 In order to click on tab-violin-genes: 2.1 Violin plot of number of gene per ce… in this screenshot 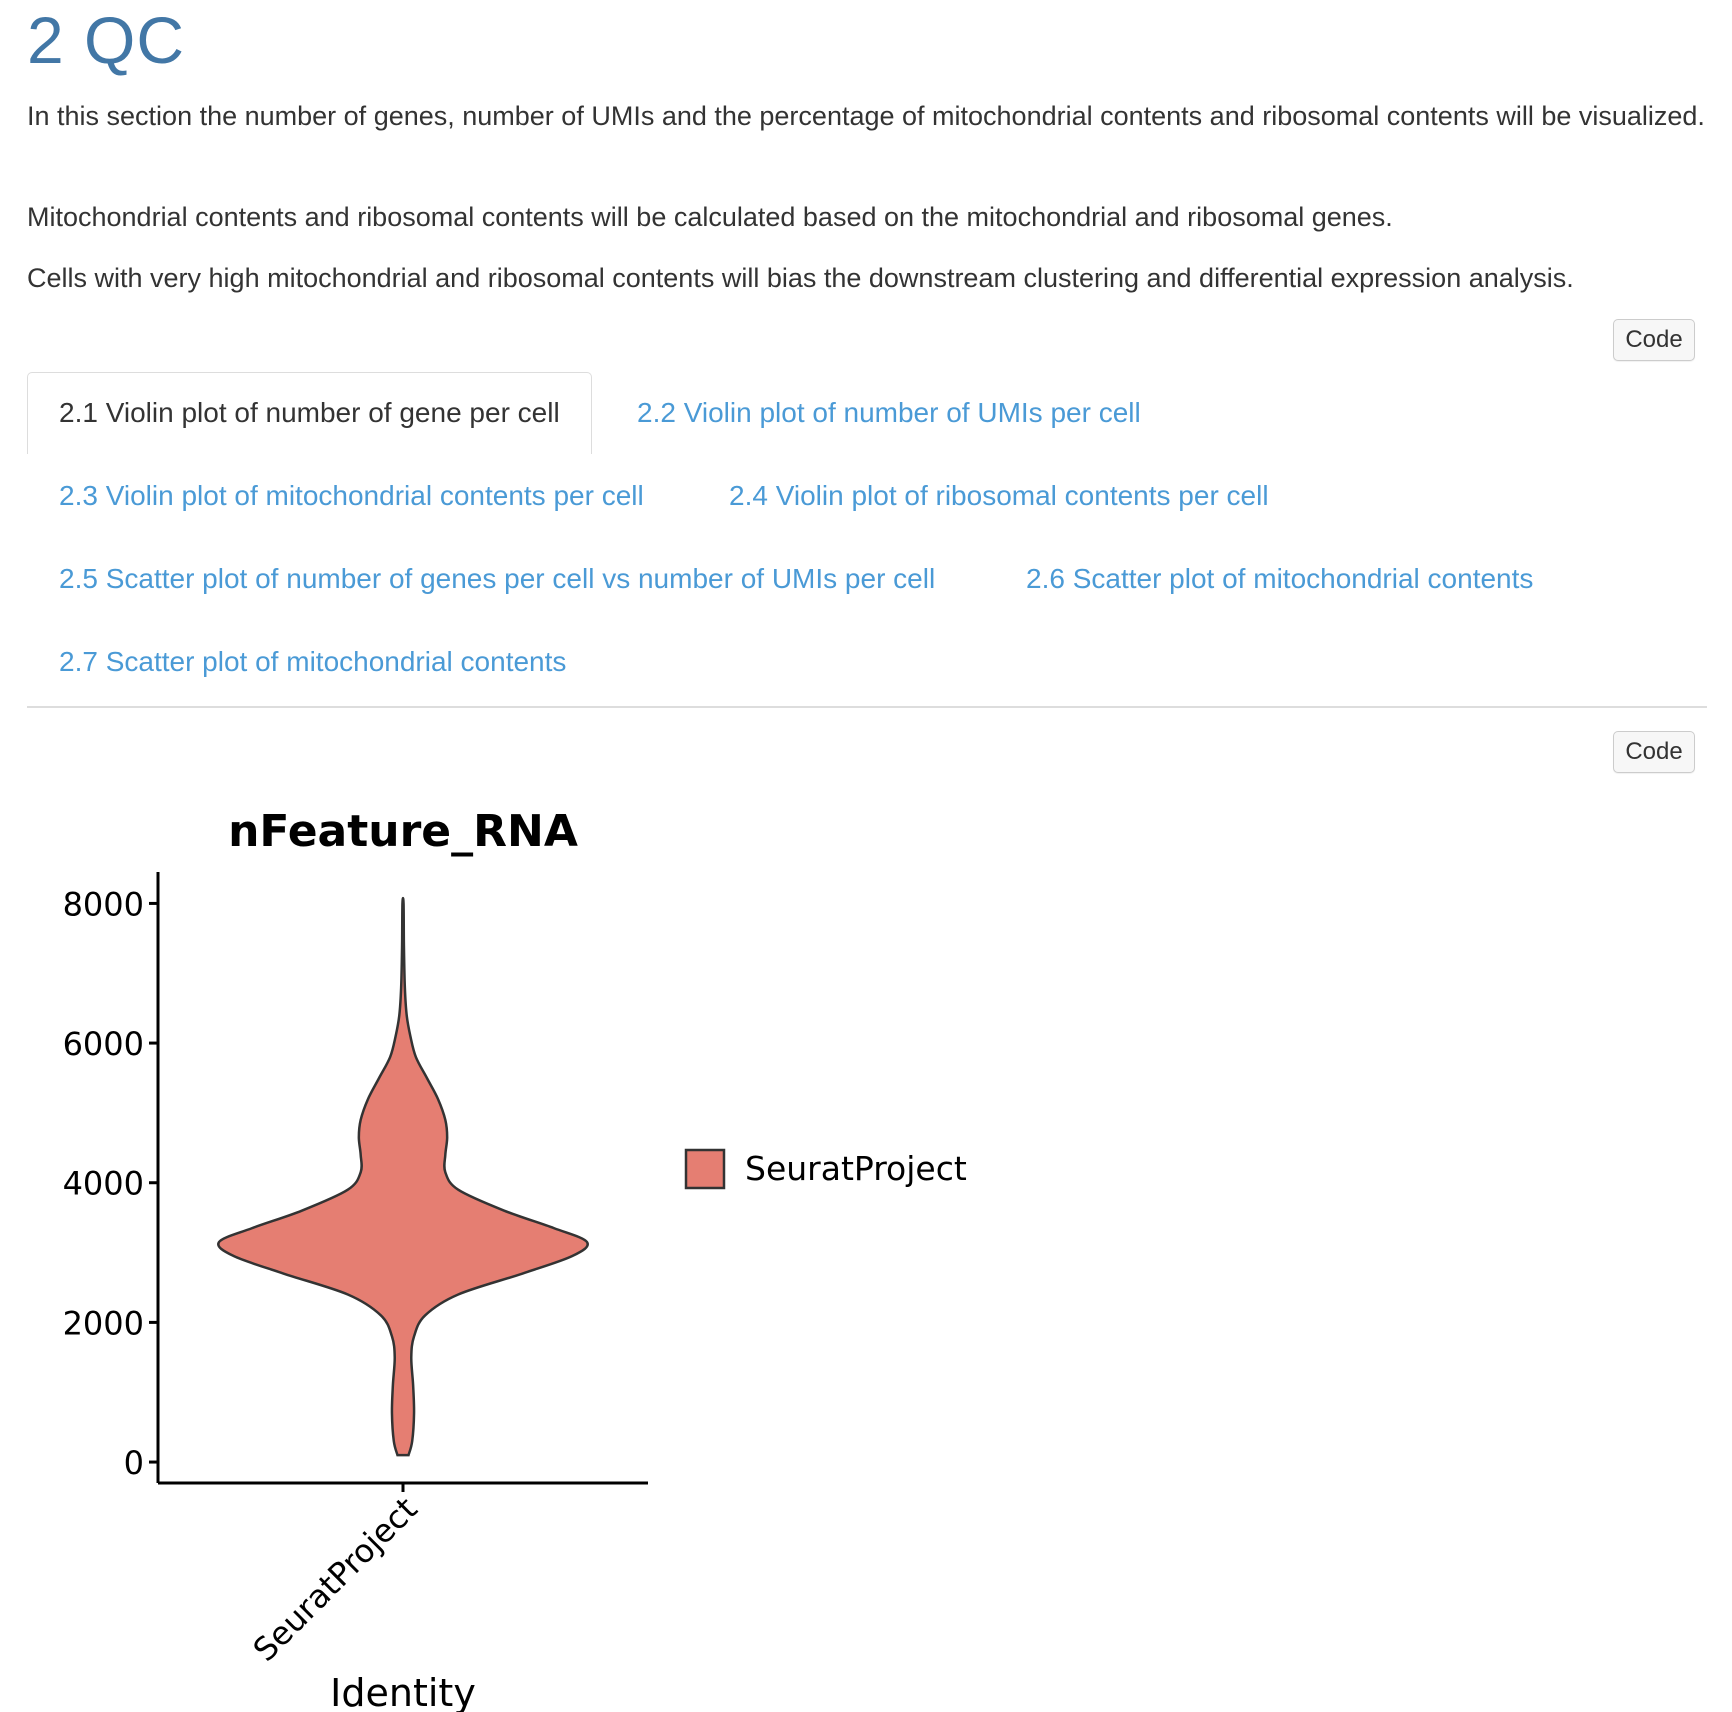, I will do `click(309, 413)`.